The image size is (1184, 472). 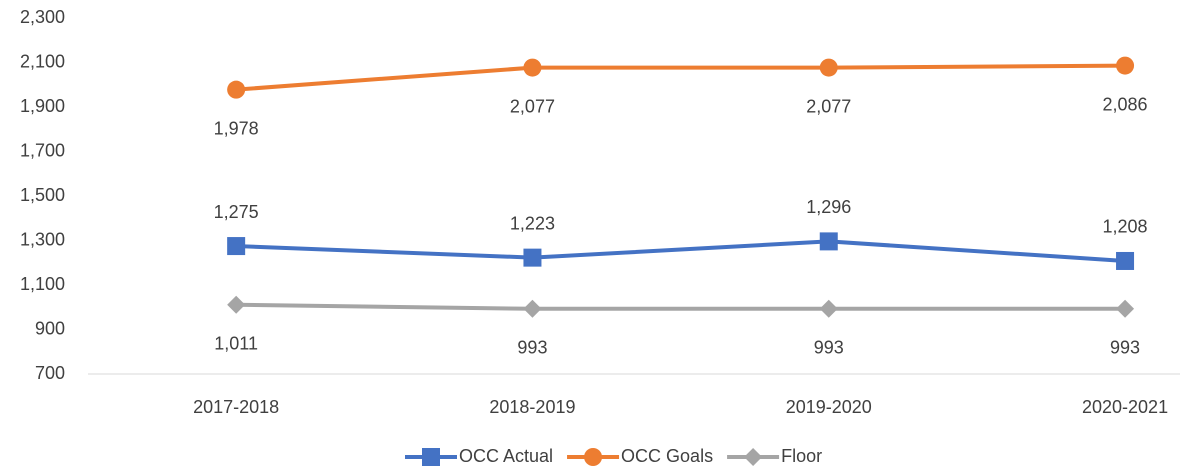 I want to click on x-tick-label: 2017-2018, so click(x=236, y=407).